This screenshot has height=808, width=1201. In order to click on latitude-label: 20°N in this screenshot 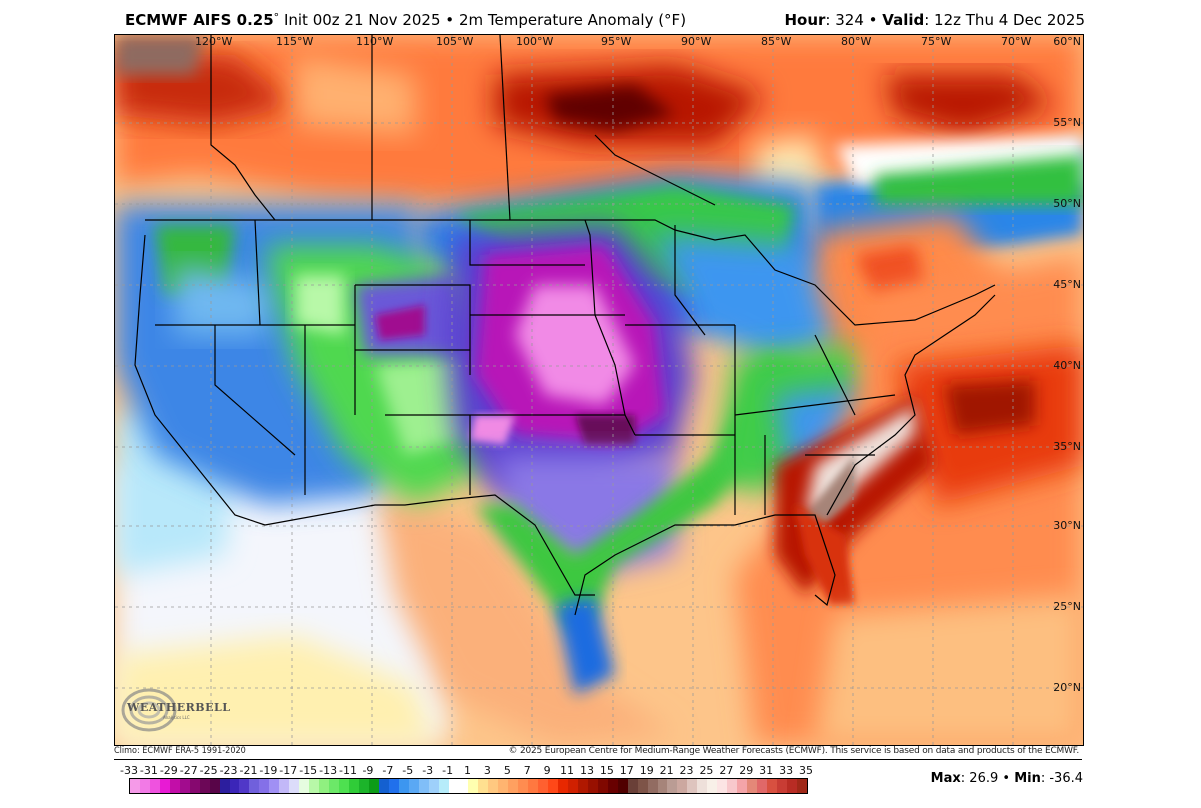, I will do `click(1067, 687)`.